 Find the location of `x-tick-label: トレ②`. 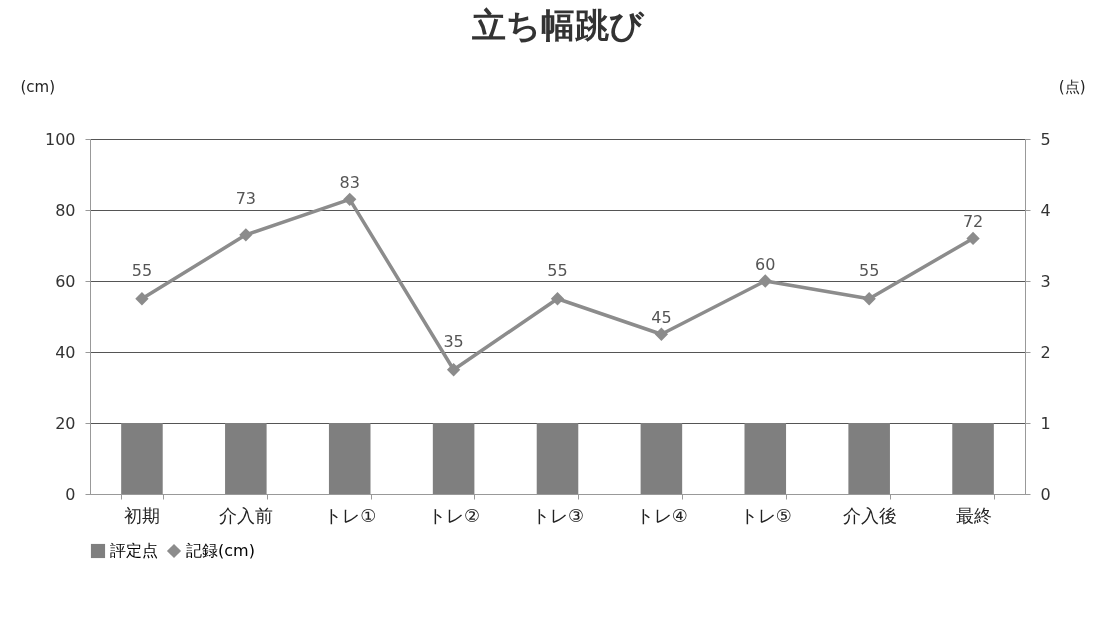

x-tick-label: トレ② is located at coordinates (454, 515).